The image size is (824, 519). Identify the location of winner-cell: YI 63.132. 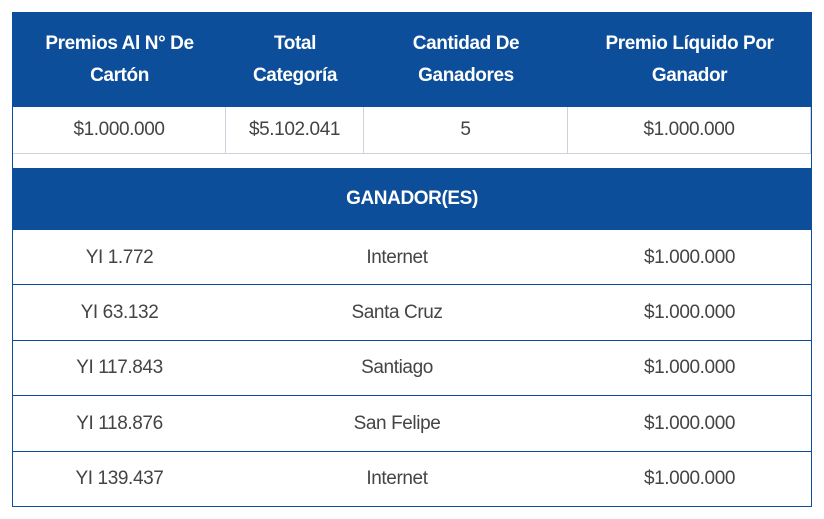
(119, 312).